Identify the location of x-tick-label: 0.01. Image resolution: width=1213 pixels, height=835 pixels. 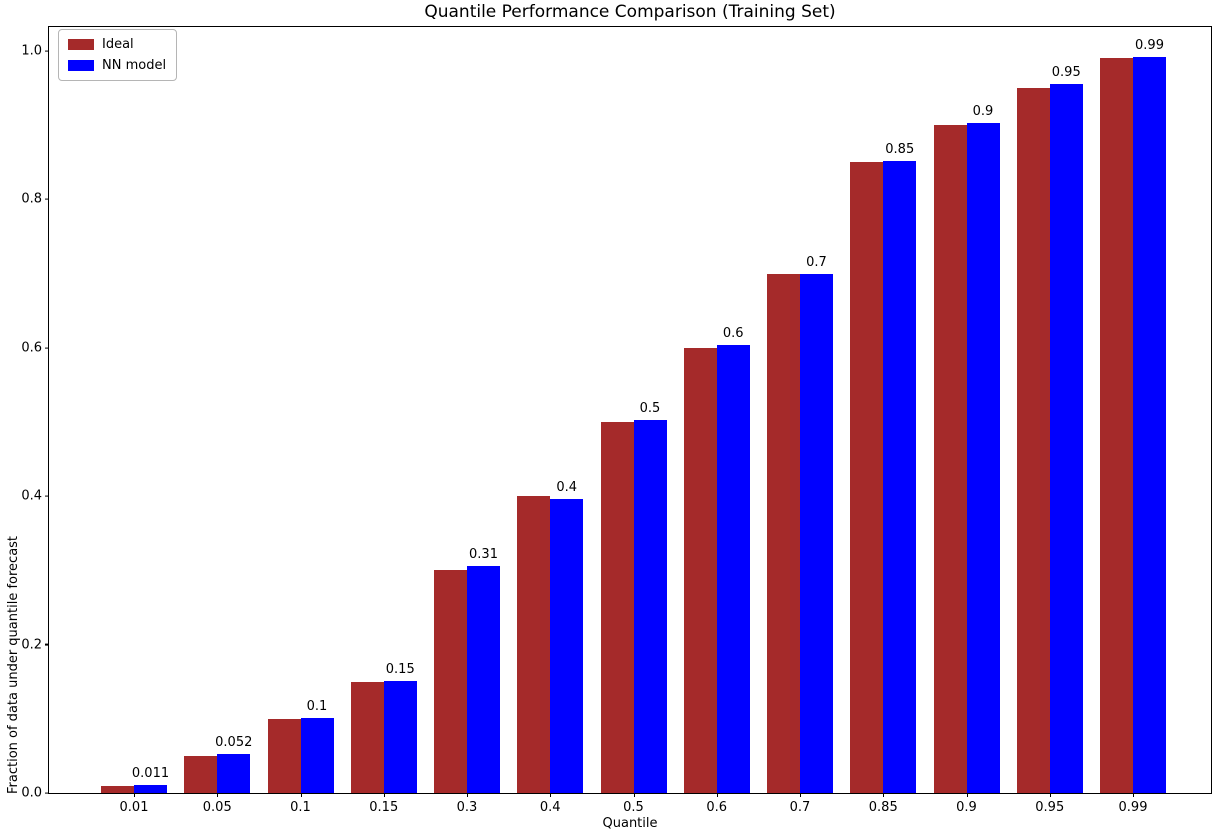
(134, 807).